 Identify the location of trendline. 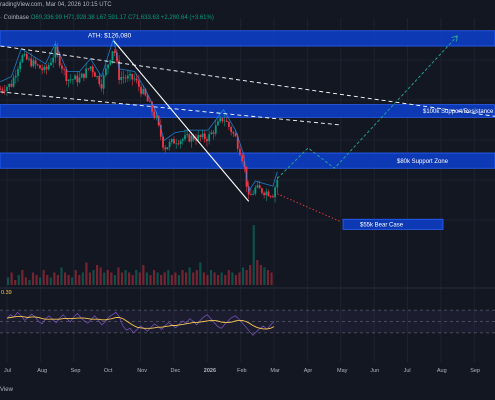
(181, 121).